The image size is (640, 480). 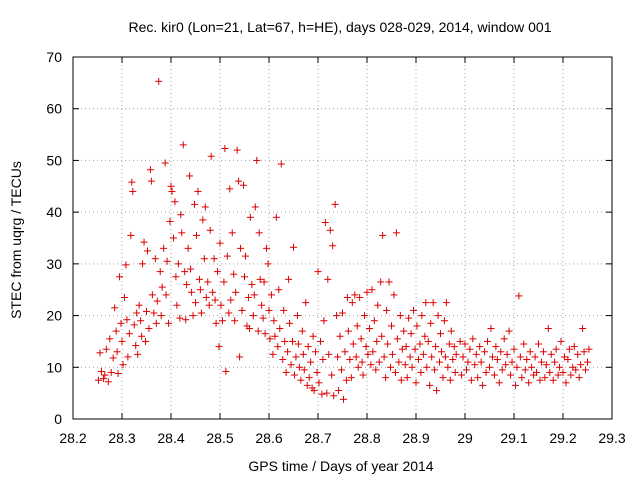 What do you see at coordinates (54, 109) in the screenshot?
I see `y-tick-label: 60` at bounding box center [54, 109].